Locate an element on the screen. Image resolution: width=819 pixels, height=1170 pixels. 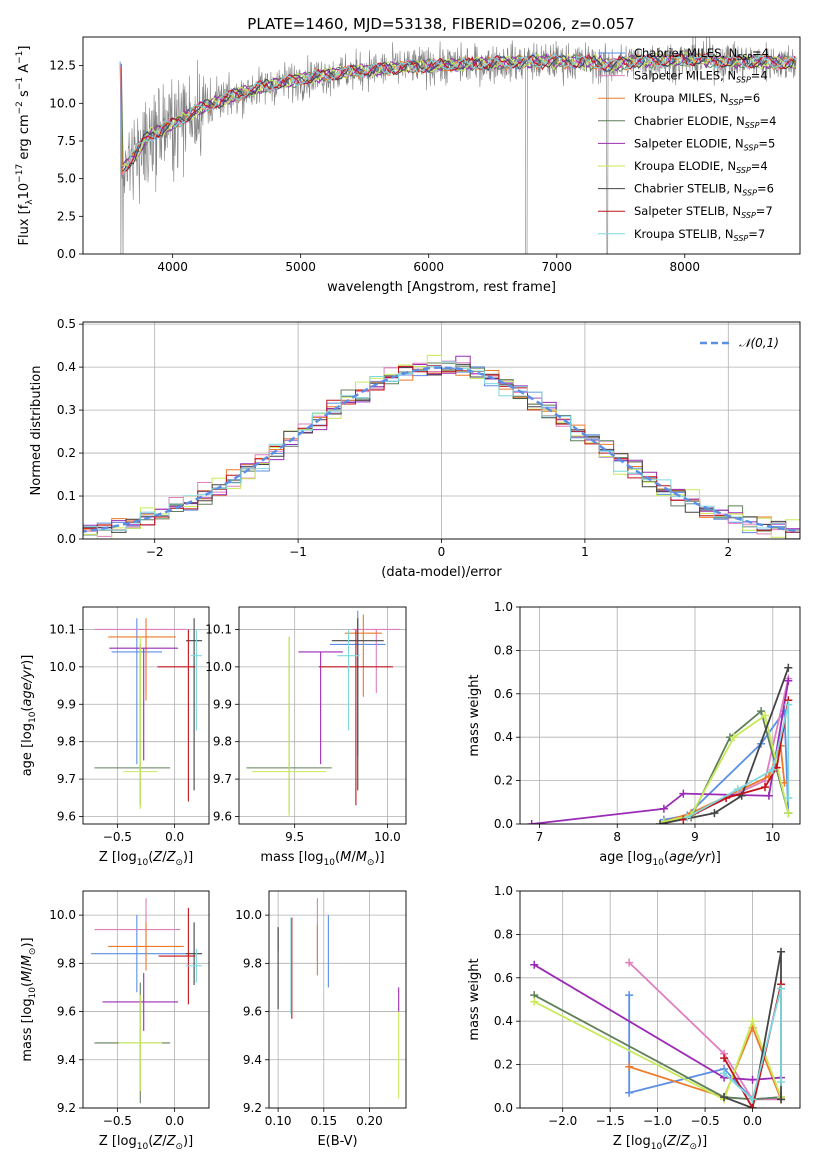
x-axis-label: mass [log10(M/M⊙)] is located at coordinates (322, 859).